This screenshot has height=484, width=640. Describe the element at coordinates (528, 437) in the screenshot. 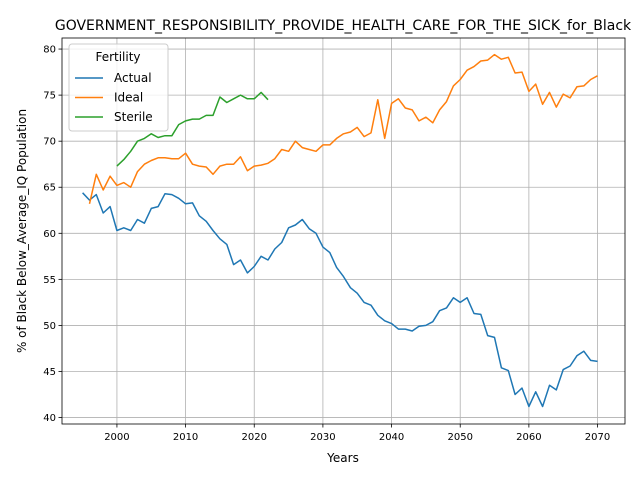

I see `x-tick-label: 2060` at that location.